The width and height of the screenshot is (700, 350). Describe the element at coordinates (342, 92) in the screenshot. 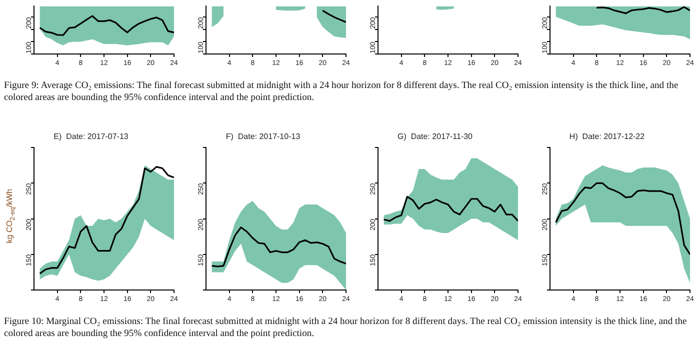

I see `caption: Figure 9: Average CO₂ emissions: The final forecast submitted at midnight with a 24 hour horizon for 8 different days. The real CO₂ emission intensity is the thick line, and the colored areas are bounding the 95% confidence interval and the point prediction.` at that location.